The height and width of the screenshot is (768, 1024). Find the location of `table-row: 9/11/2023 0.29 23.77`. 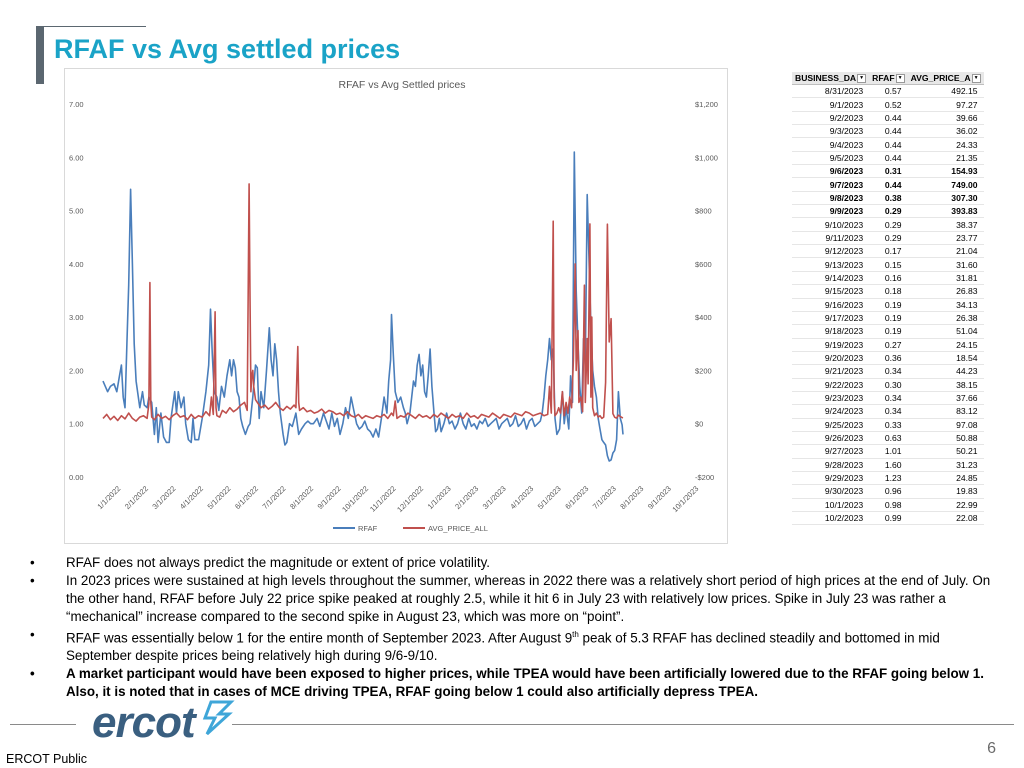

table-row: 9/11/2023 0.29 23.77 is located at coordinates (888, 238).